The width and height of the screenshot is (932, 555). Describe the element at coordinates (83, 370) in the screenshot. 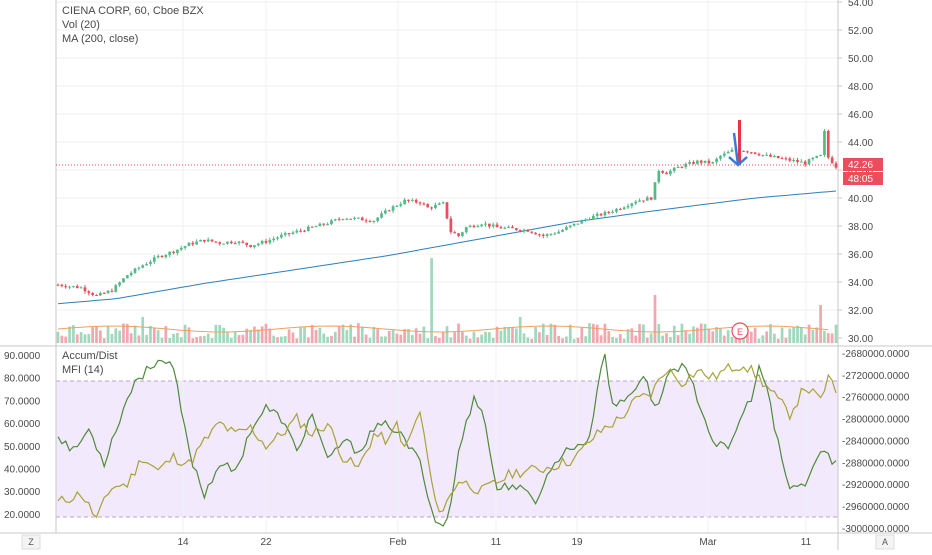

I see `mfi-legend: MFI (14)` at that location.